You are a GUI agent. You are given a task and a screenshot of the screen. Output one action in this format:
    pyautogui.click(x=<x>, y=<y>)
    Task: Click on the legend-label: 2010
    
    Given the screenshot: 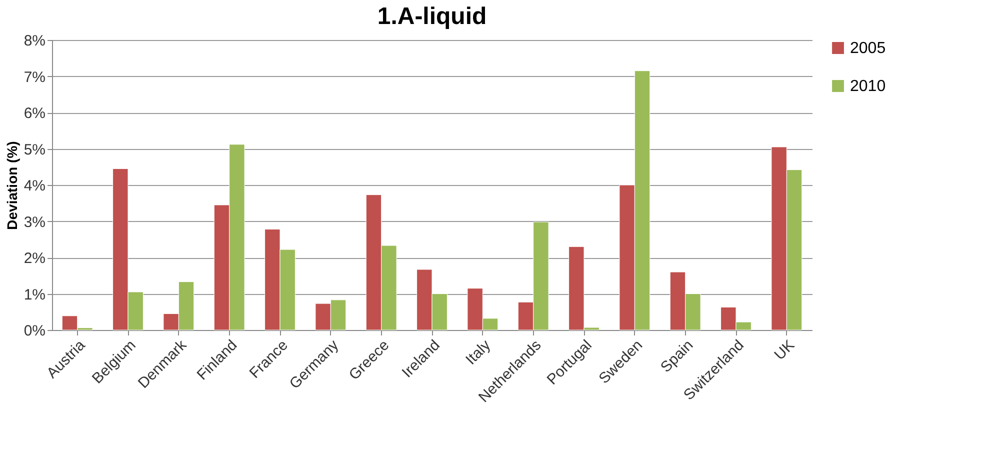 What is the action you would take?
    pyautogui.click(x=868, y=86)
    